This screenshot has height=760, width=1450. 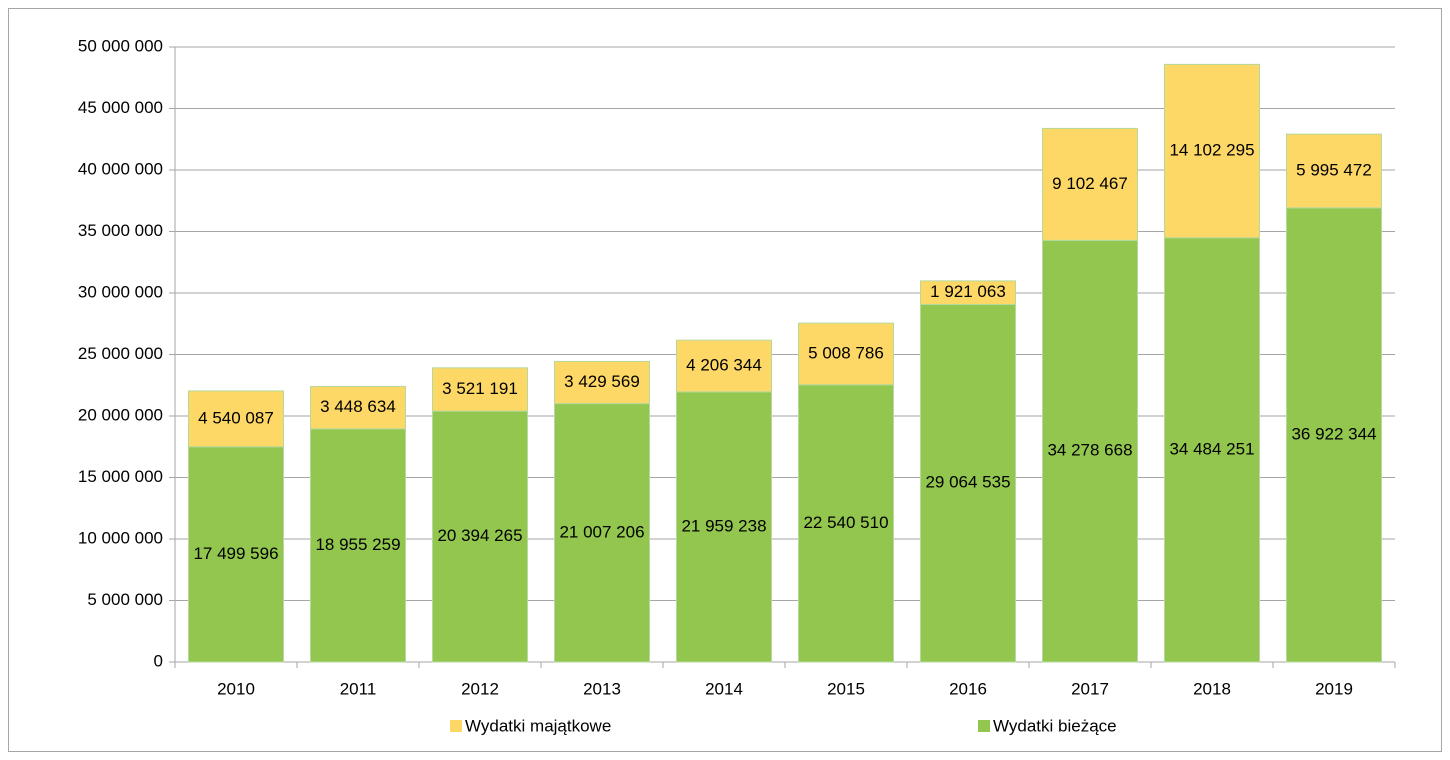 I want to click on y-tick-label: 35 000 000, so click(x=120, y=230).